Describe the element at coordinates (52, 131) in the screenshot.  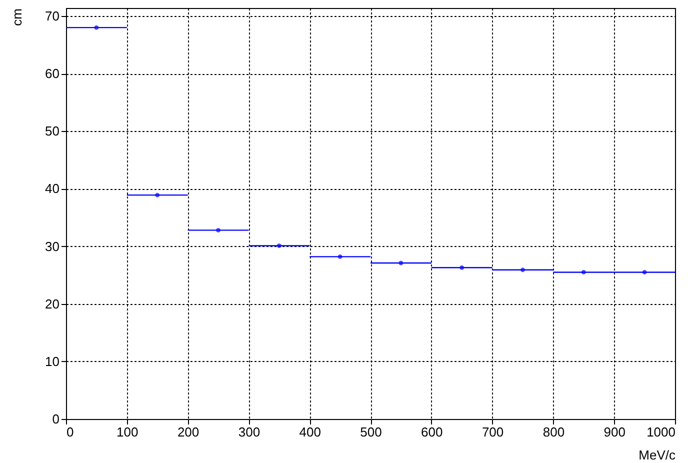
I see `y-tick-label: 50` at that location.